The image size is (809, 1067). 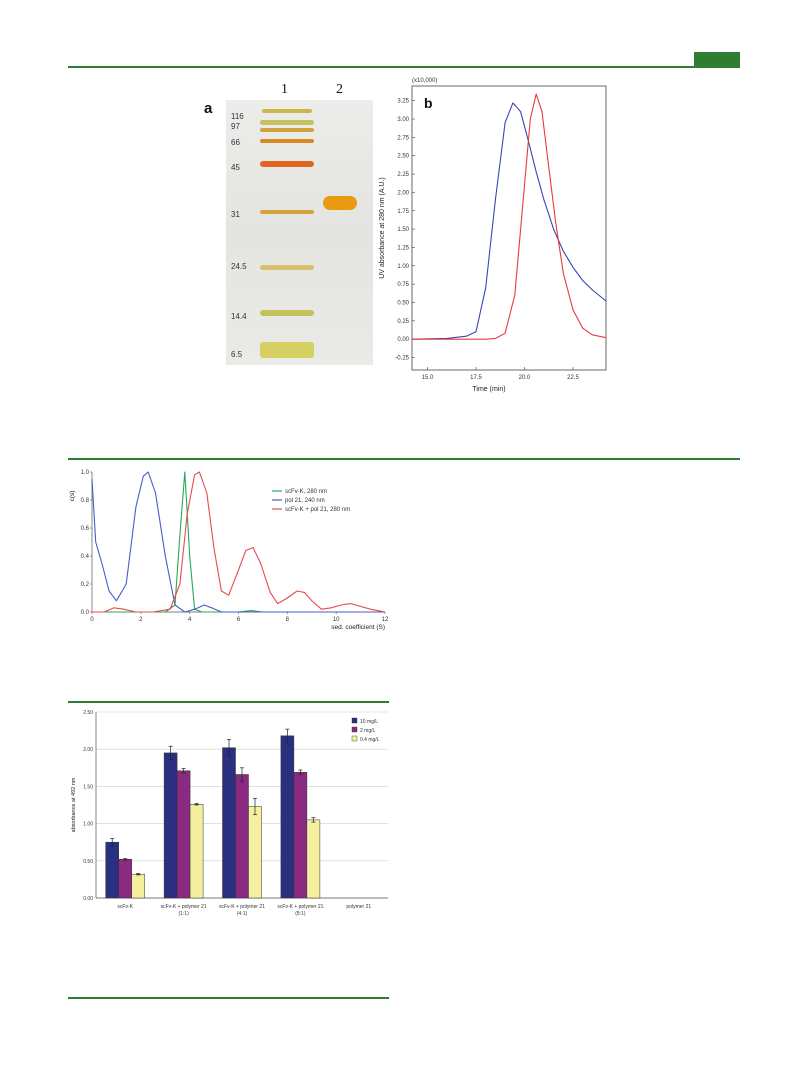 I want to click on y-tick-label: 0.2, so click(x=85, y=585).